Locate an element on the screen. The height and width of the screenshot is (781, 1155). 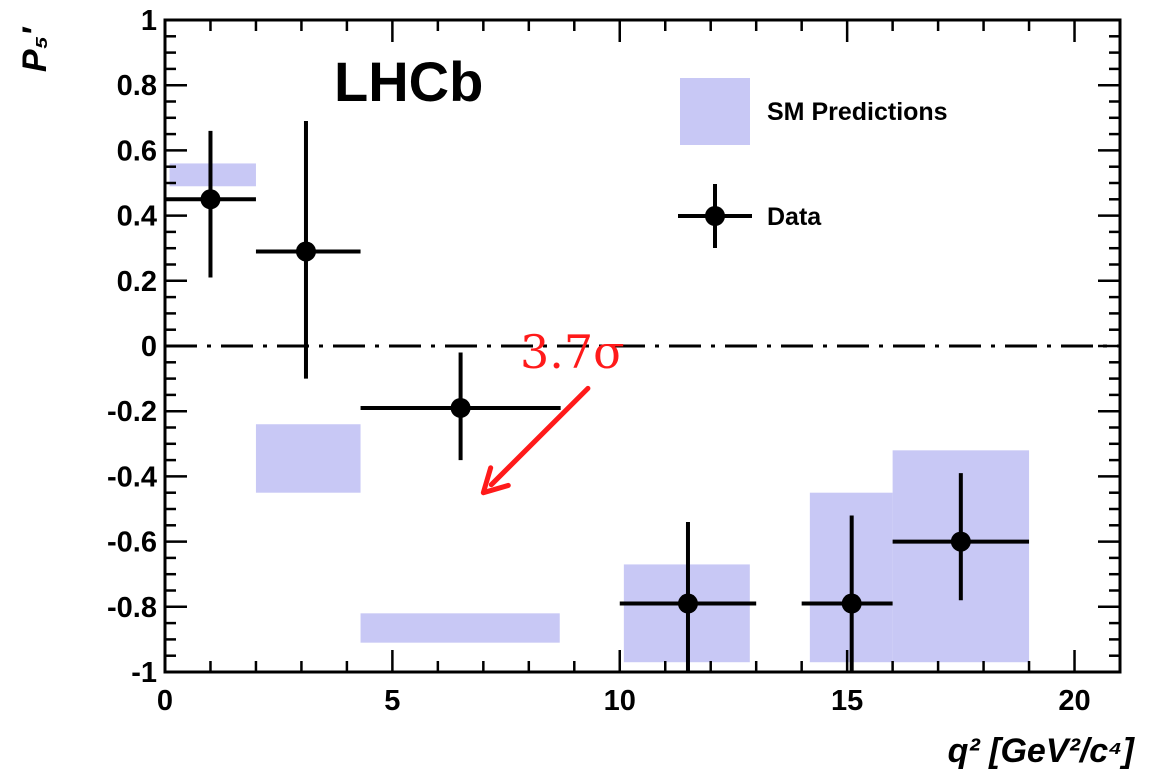
legend-sm-swatch is located at coordinates (715, 111).